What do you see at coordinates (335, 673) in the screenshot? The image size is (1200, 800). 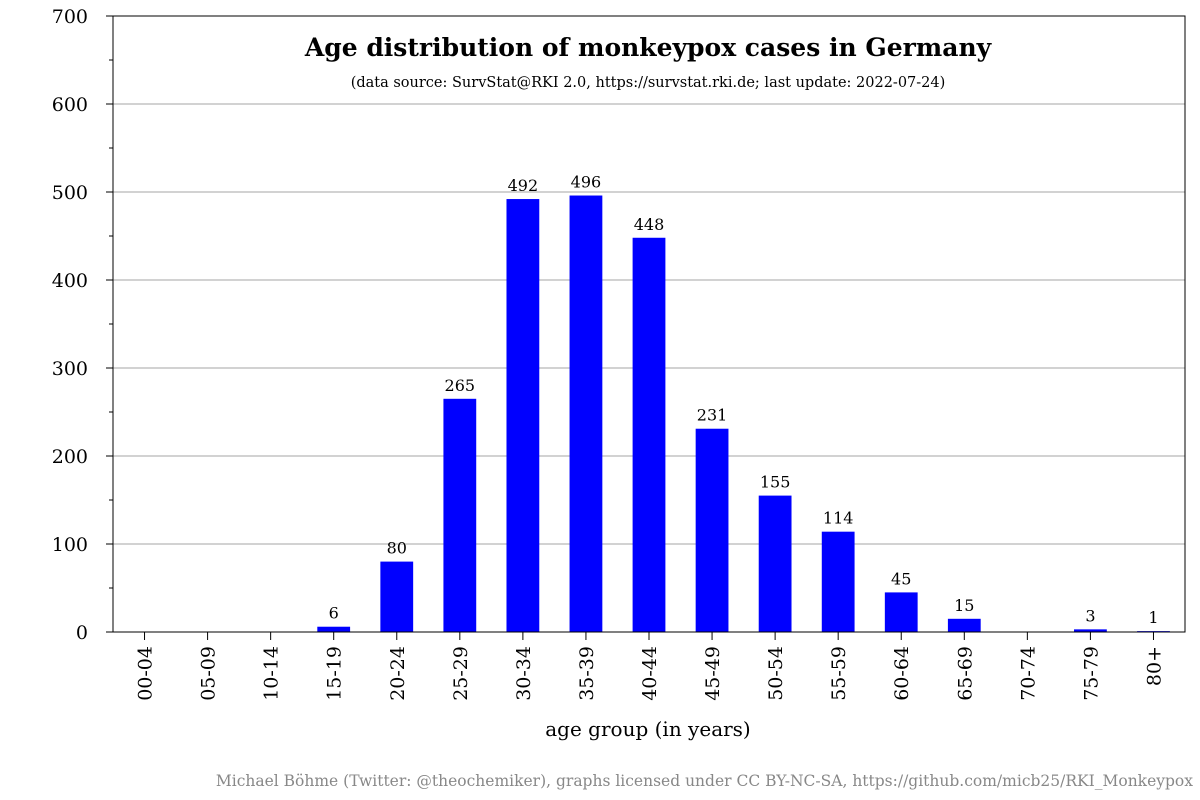 I see `x-tick-label: 15-19` at bounding box center [335, 673].